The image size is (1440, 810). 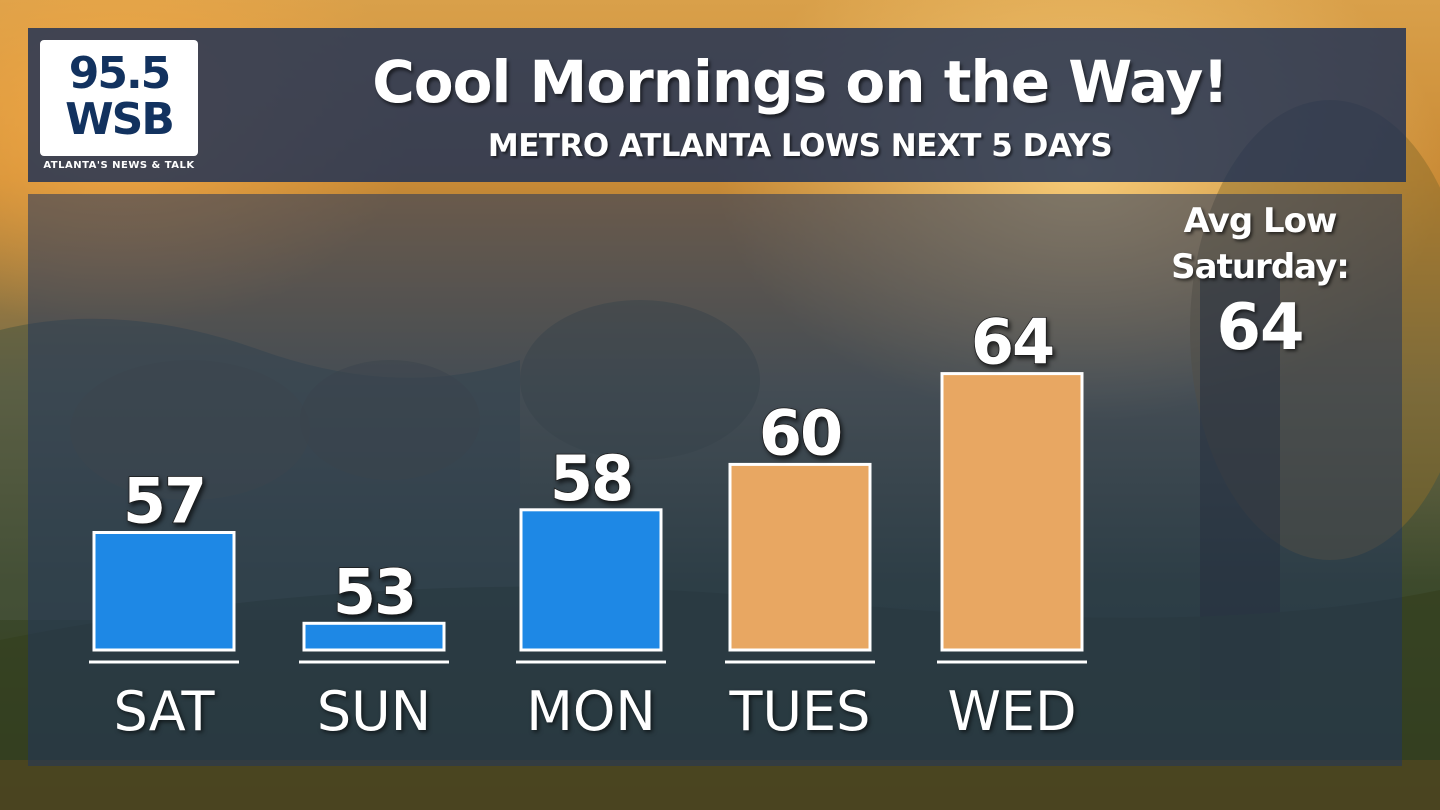 I want to click on logo-frequency: 95.5, so click(x=120, y=73).